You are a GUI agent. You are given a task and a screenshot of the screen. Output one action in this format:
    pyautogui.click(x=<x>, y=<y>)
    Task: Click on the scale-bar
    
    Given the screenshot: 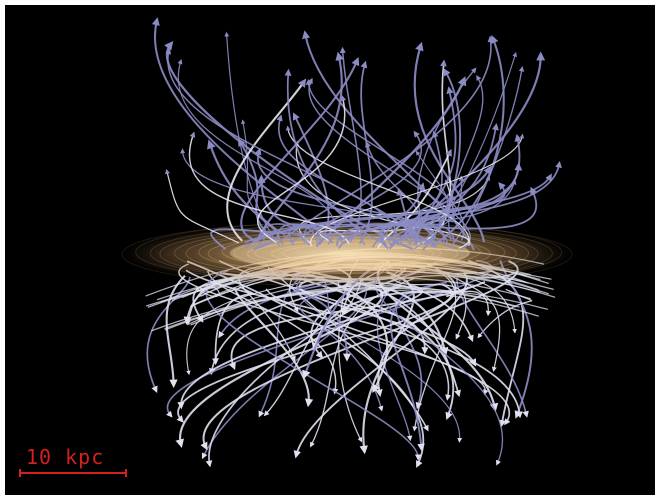 What is the action you would take?
    pyautogui.click(x=73, y=473)
    